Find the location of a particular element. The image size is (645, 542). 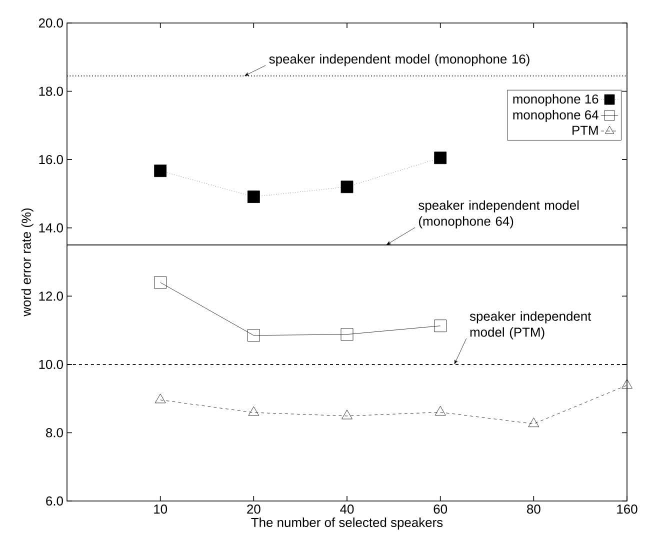

y-tick-label: 10.0 is located at coordinates (51, 365).